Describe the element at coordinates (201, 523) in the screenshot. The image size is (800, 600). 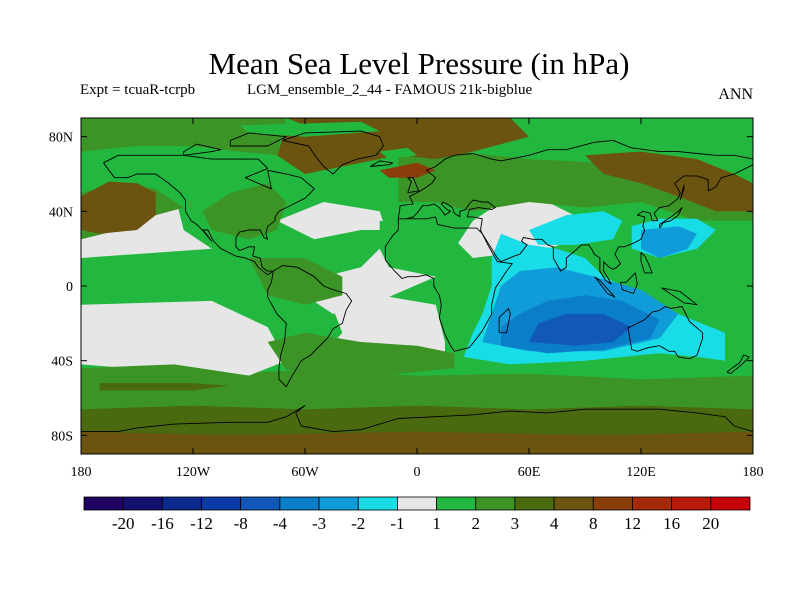
I see `colorbar-label: -12` at that location.